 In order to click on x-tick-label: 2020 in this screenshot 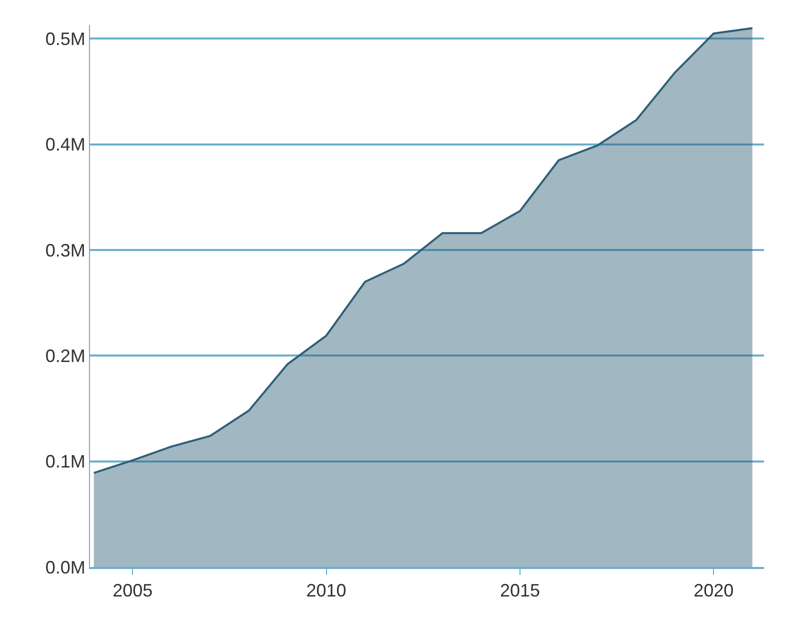, I will do `click(714, 590)`.